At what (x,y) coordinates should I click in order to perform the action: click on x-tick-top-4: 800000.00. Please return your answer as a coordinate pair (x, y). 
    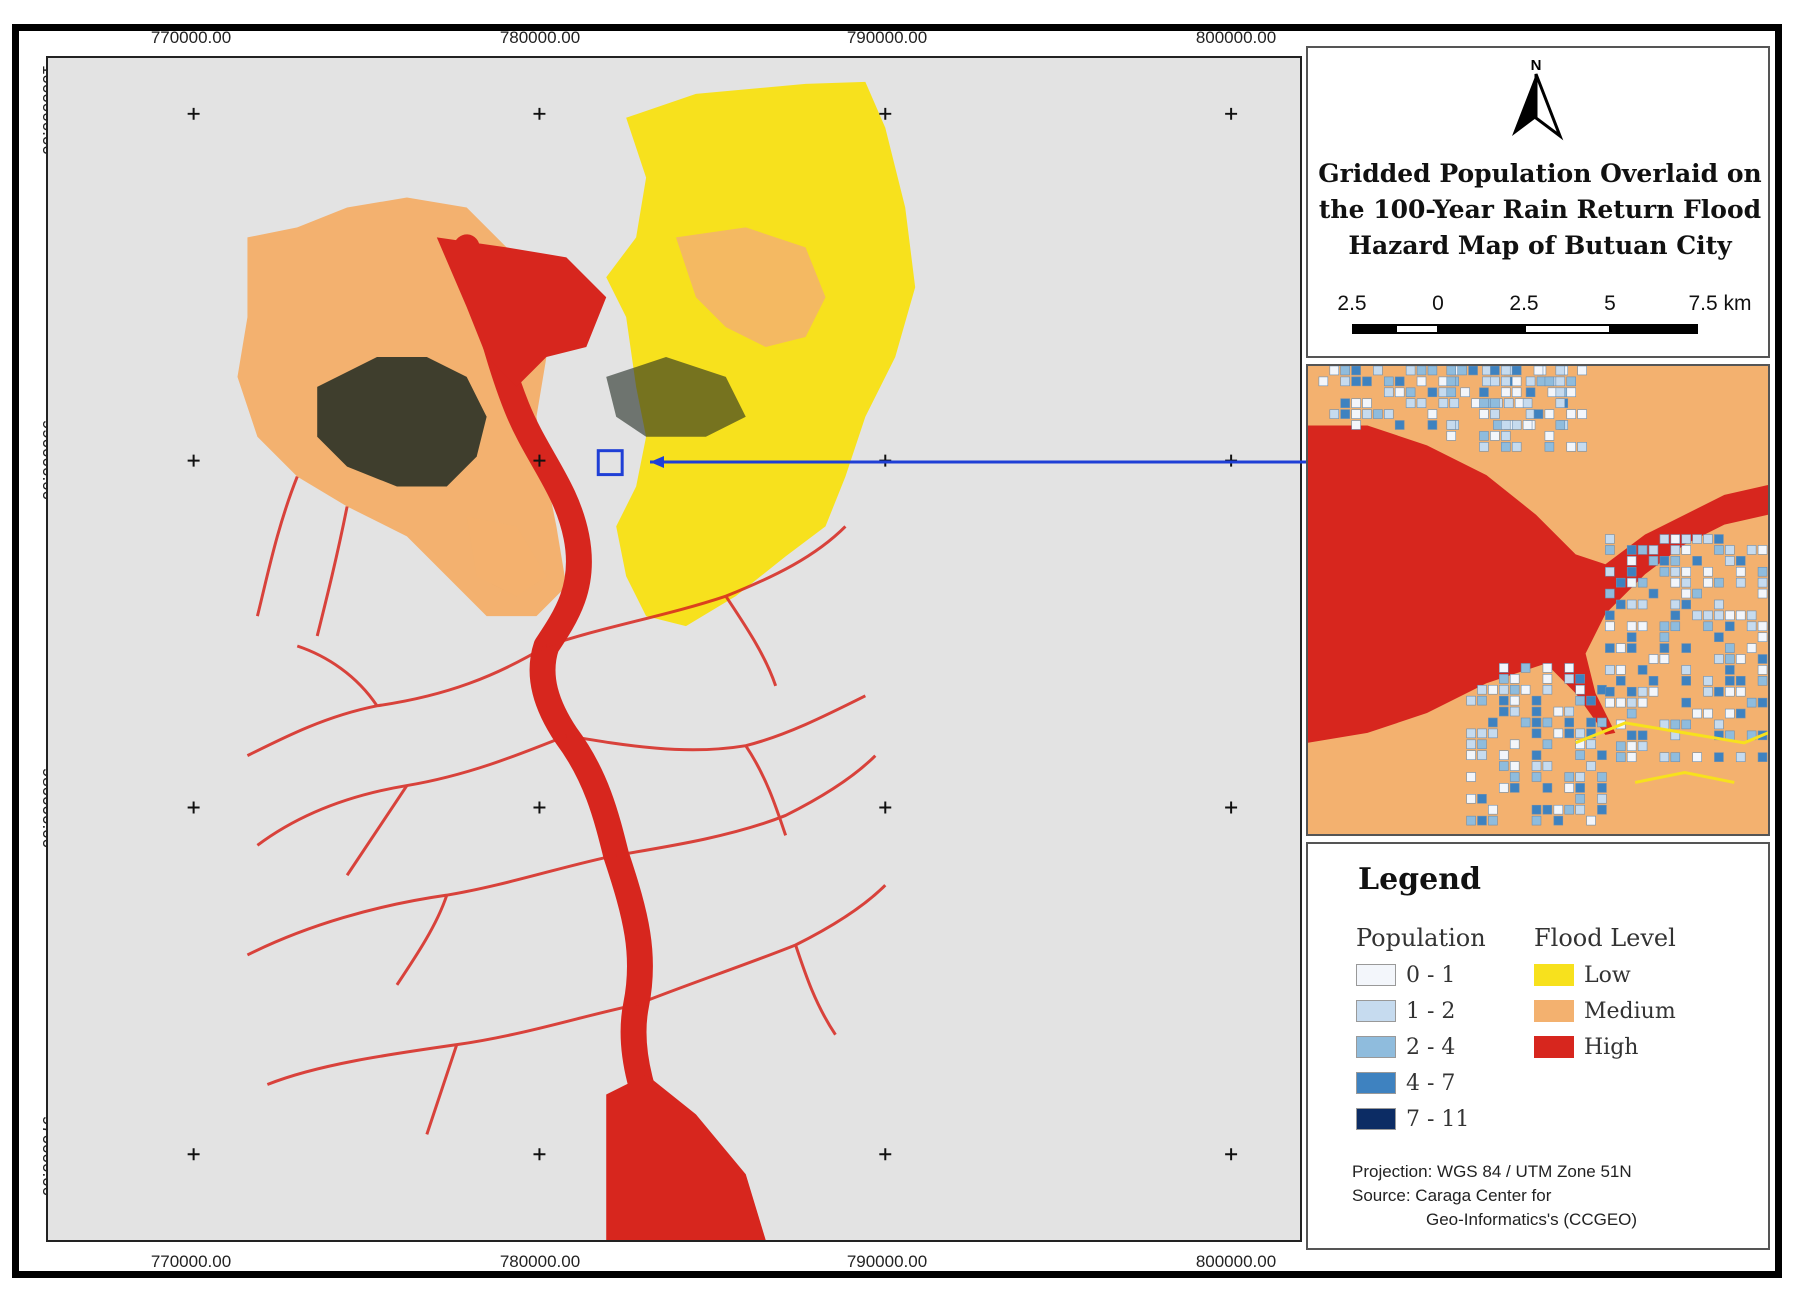
    Looking at the image, I should click on (1236, 37).